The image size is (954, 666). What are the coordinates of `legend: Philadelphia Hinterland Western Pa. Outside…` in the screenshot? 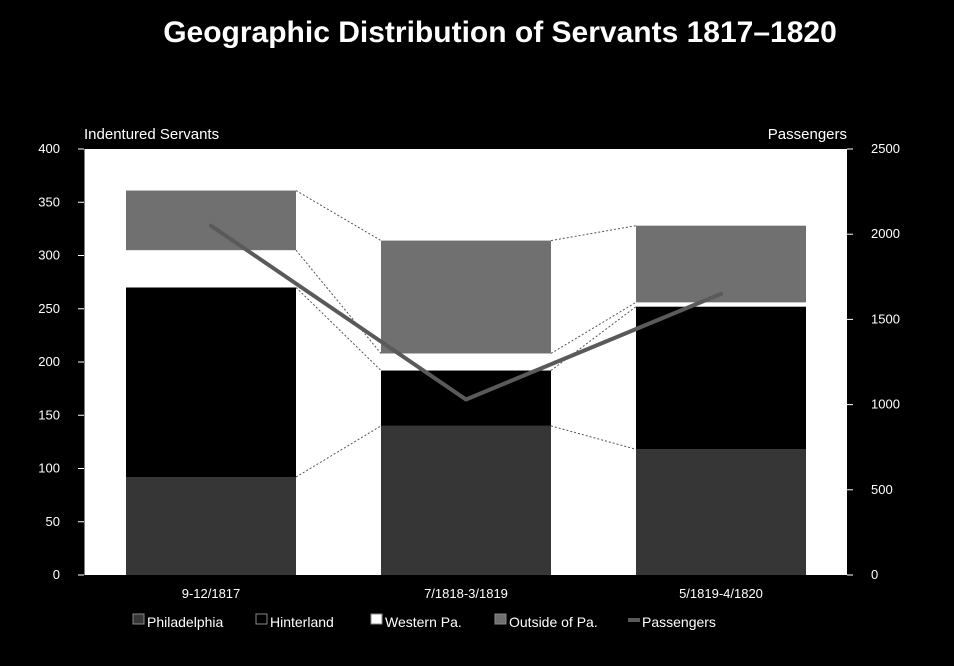 It's located at (424, 621).